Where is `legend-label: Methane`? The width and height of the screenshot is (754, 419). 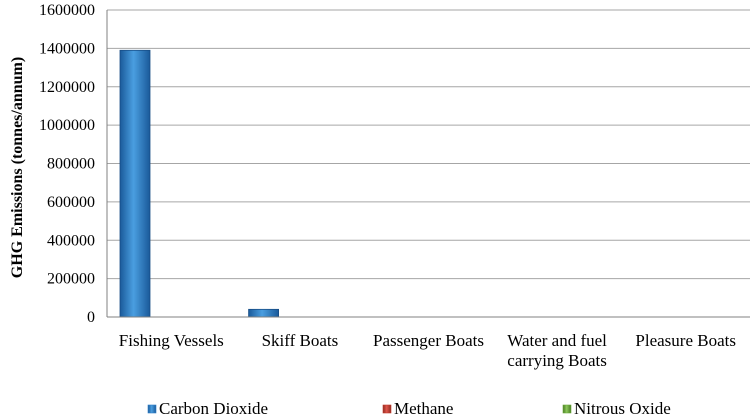 legend-label: Methane is located at coordinates (423, 408).